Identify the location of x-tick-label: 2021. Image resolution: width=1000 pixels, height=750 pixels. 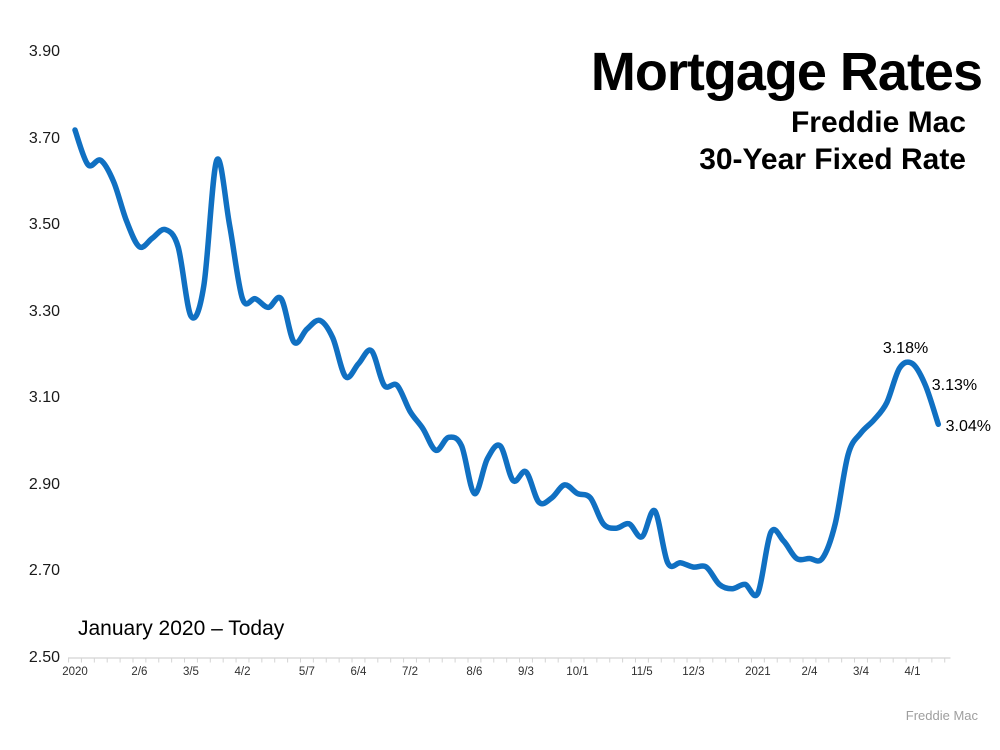
(758, 672).